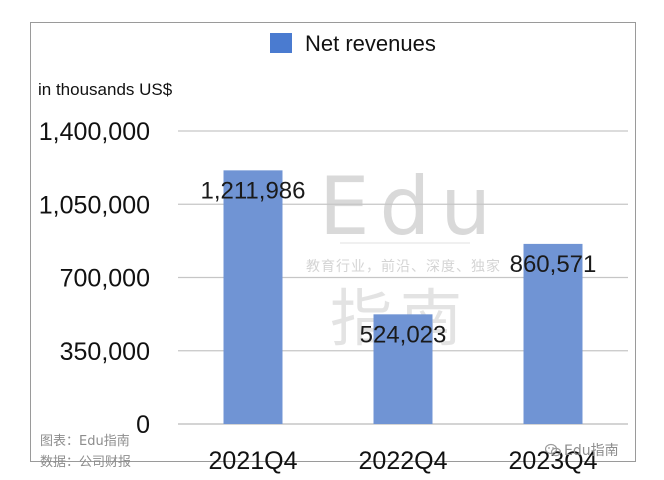 This screenshot has width=664, height=480. What do you see at coordinates (85, 441) in the screenshot?
I see `chart-credit: 图表：Edu指南` at bounding box center [85, 441].